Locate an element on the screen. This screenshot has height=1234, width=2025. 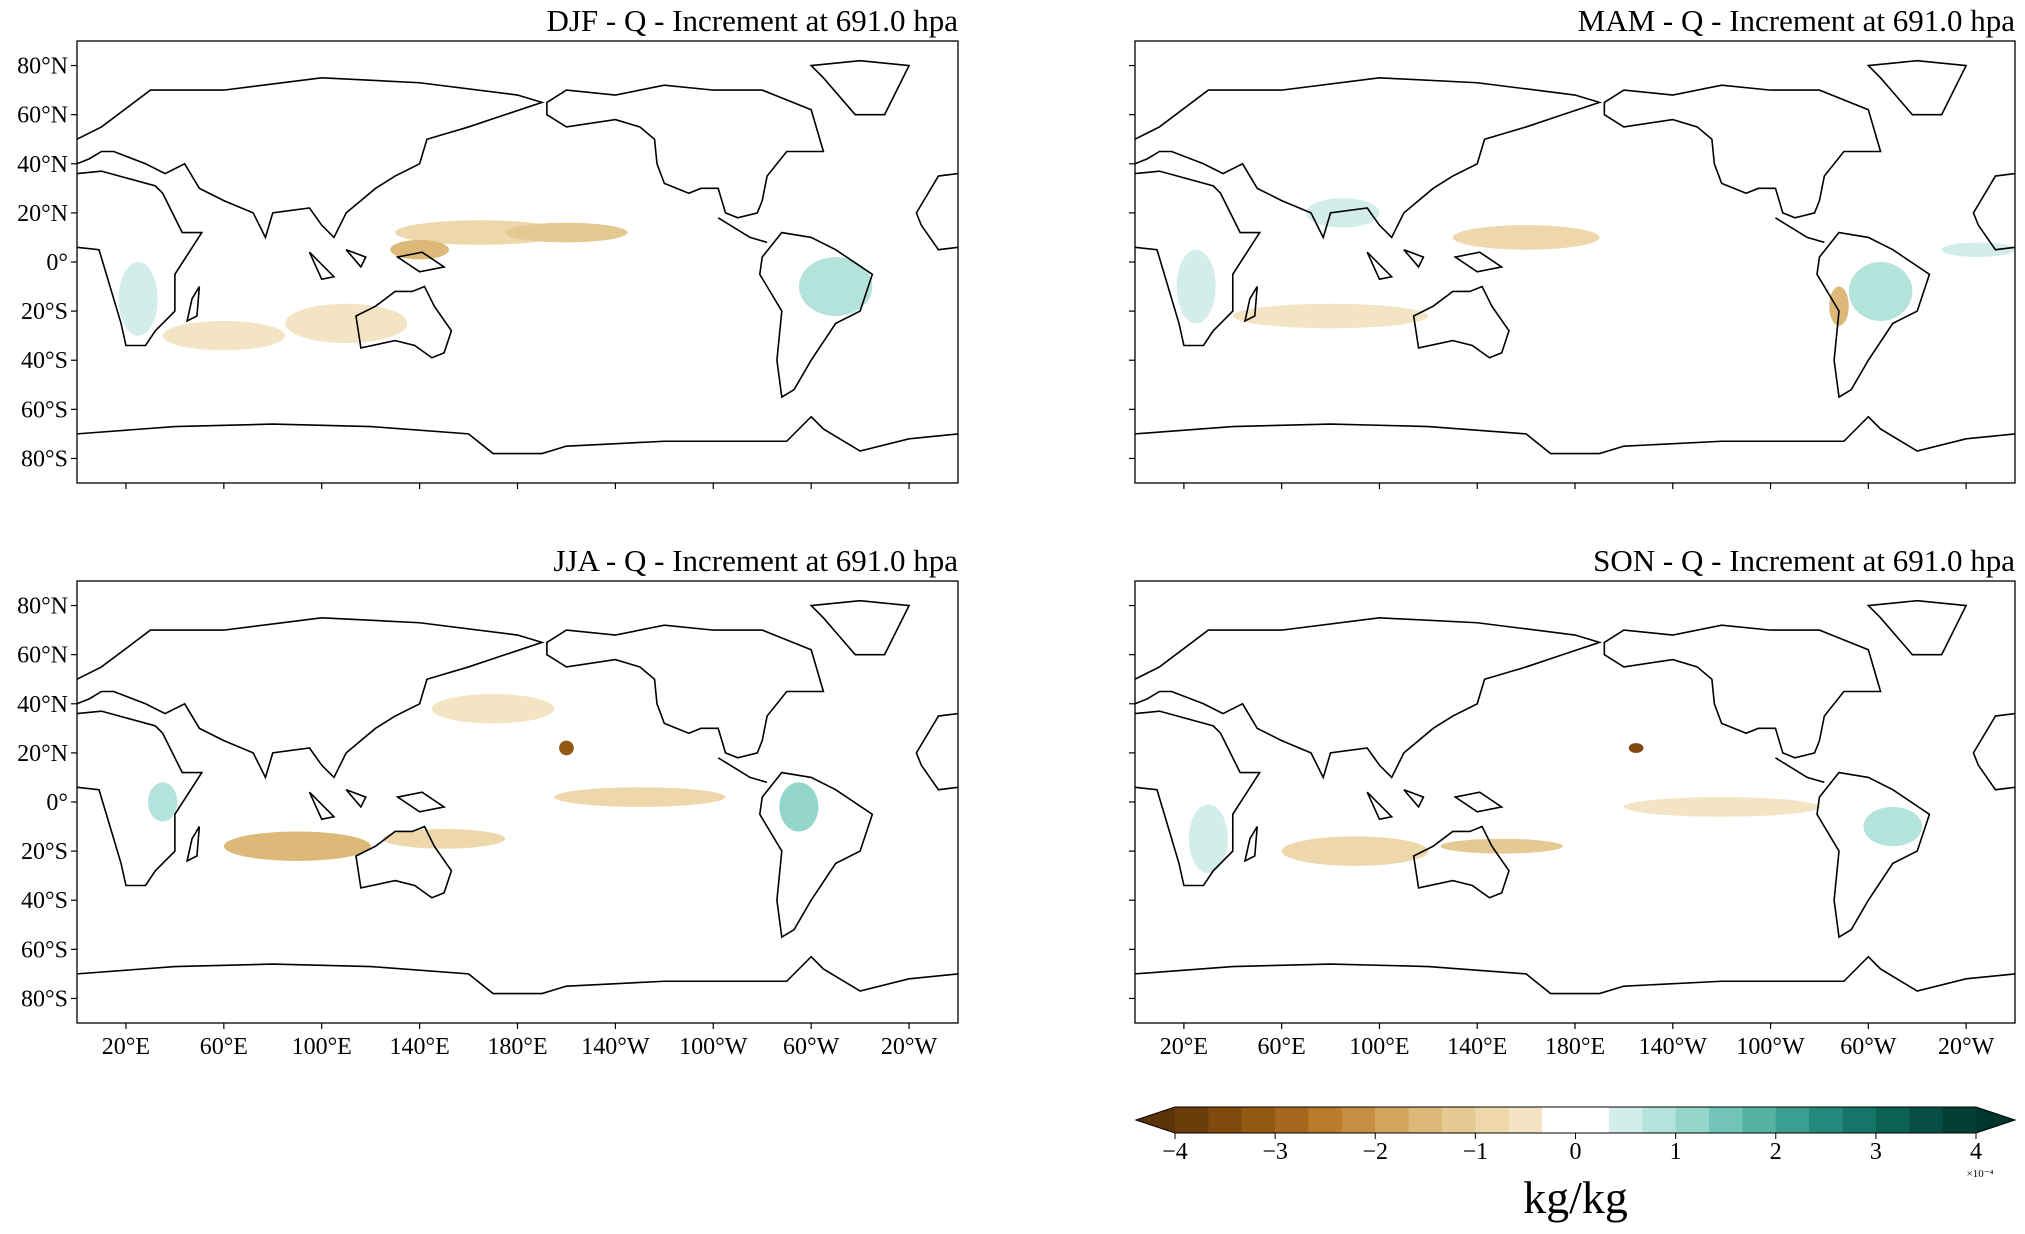
panel-title: JJA - Q - Increment at 691.0 hpa is located at coordinates (755, 560).